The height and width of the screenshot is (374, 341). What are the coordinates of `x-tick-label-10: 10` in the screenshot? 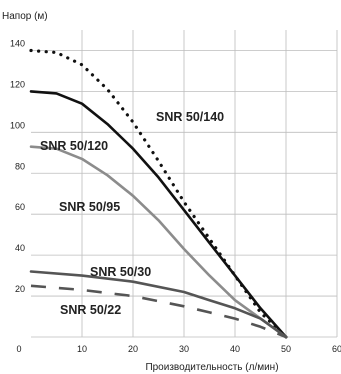 It's located at (82, 349).